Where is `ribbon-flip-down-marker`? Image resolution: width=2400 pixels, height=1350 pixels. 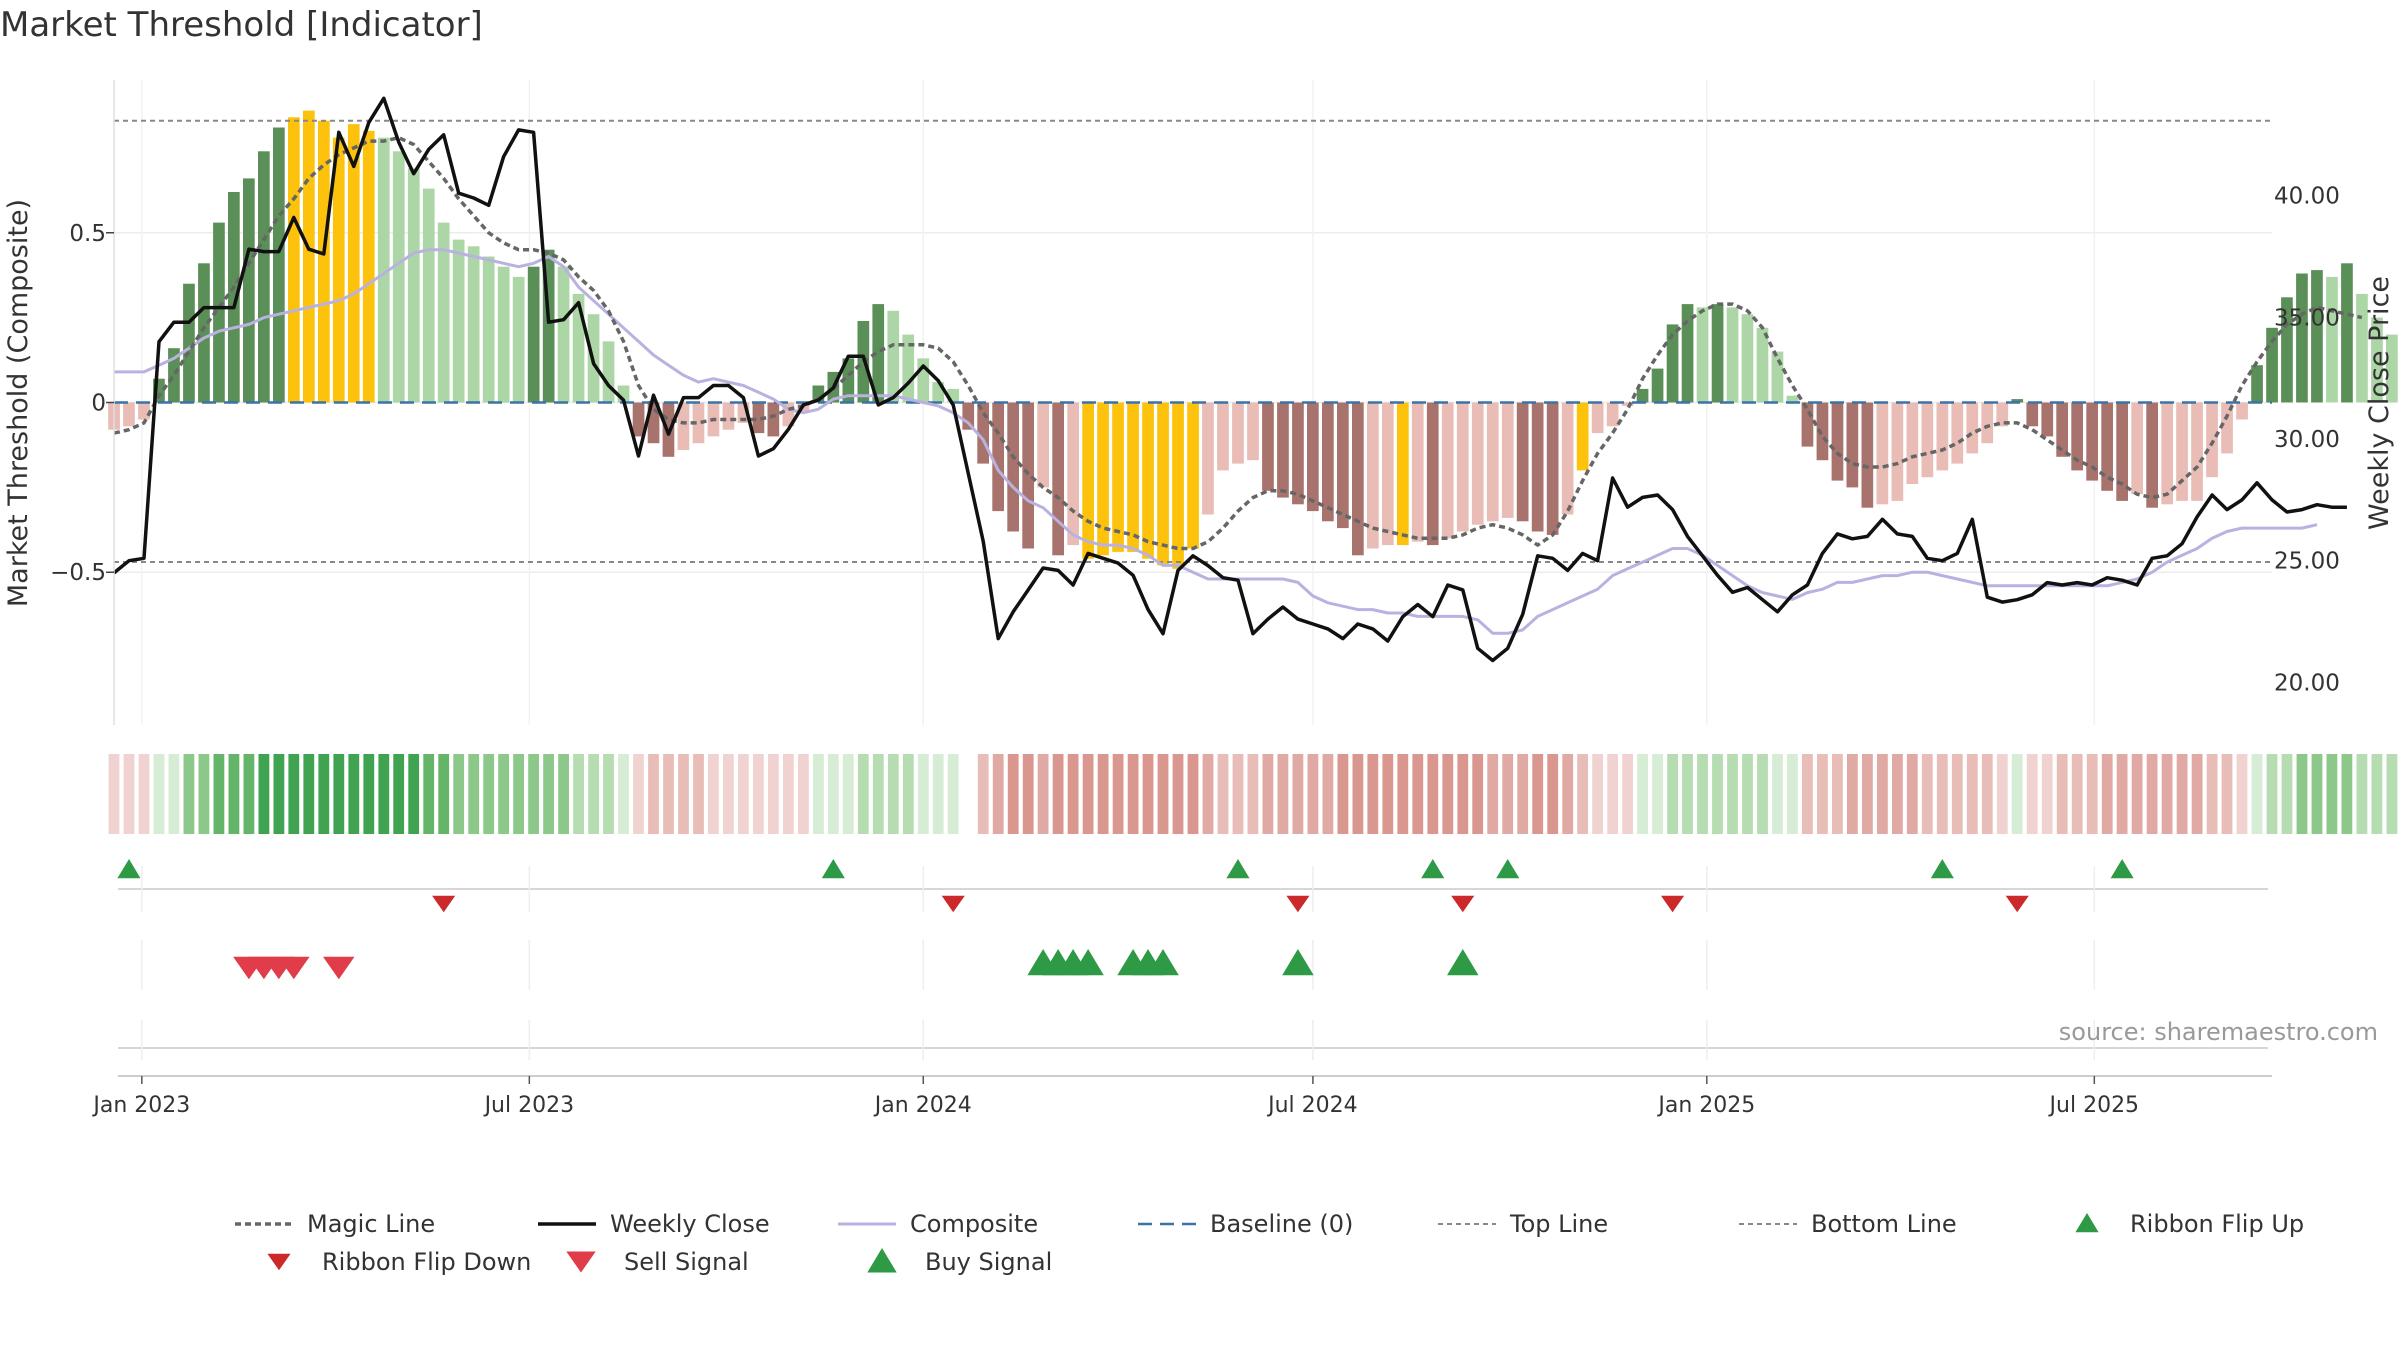
ribbon-flip-down-marker is located at coordinates (1298, 904).